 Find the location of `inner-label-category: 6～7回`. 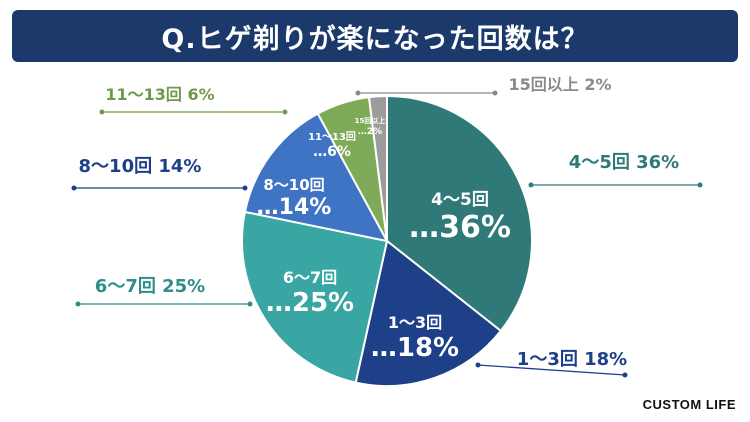

inner-label-category: 6～7回 is located at coordinates (310, 277).